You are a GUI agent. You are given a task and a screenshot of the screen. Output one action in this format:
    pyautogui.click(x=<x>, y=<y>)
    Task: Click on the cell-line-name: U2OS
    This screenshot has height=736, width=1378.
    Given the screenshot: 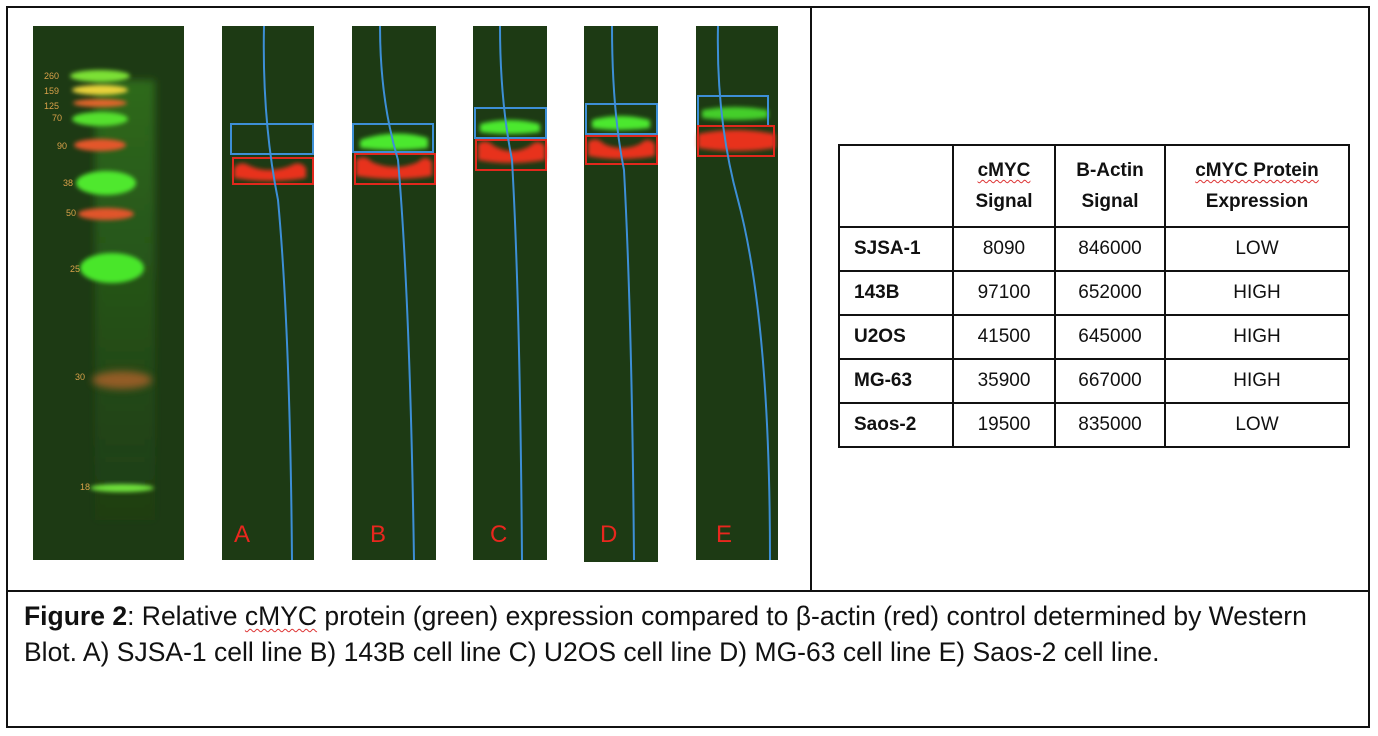 What is the action you would take?
    pyautogui.click(x=896, y=337)
    